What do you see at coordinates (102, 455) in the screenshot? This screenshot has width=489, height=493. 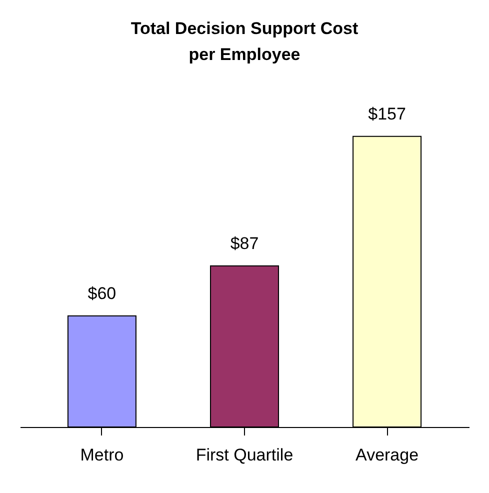 I see `x-tick-label: Metro` at bounding box center [102, 455].